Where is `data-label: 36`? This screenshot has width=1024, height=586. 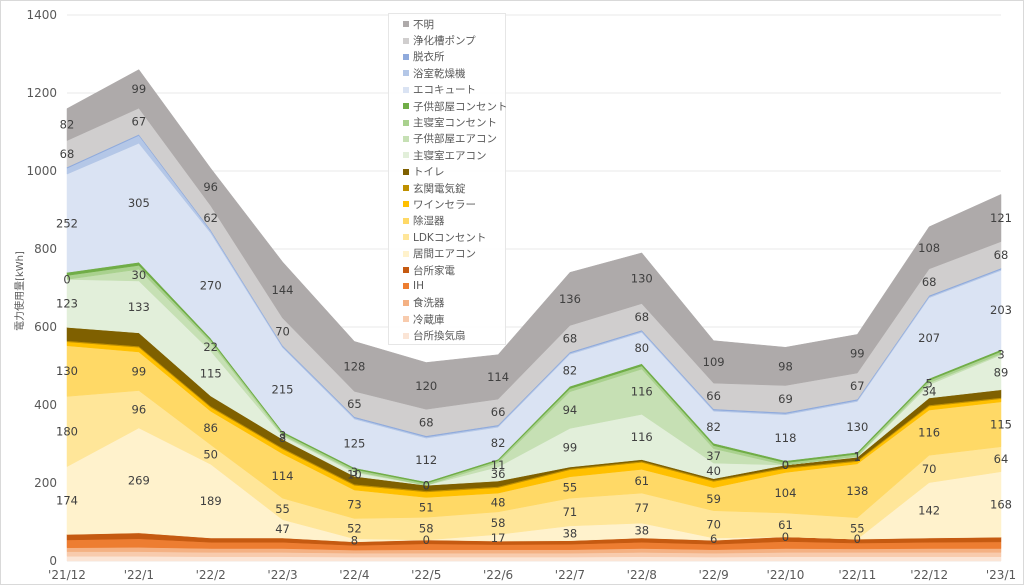 data-label: 36 is located at coordinates (498, 474).